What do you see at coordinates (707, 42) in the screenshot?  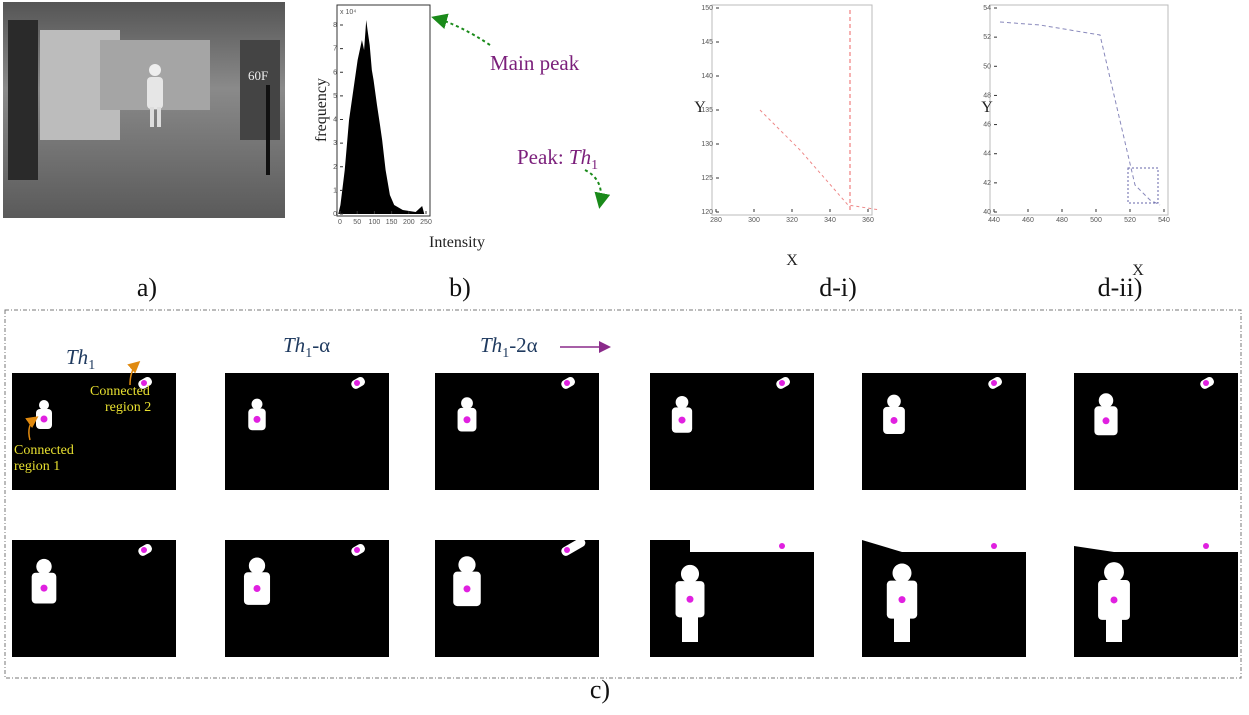 I see `y-tick-label: 145` at bounding box center [707, 42].